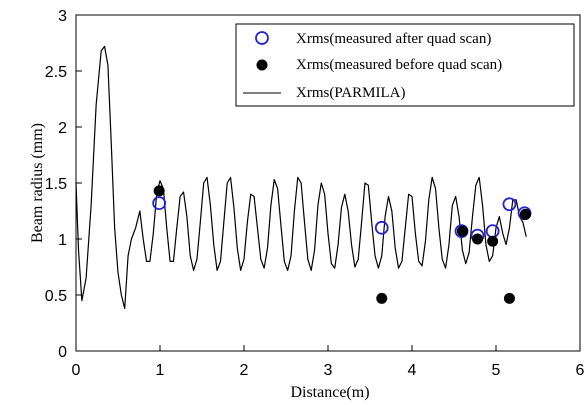 The height and width of the screenshot is (405, 585). Describe the element at coordinates (399, 65) in the screenshot. I see `legend-label-before: Xrms(measured before quad scan)` at that location.